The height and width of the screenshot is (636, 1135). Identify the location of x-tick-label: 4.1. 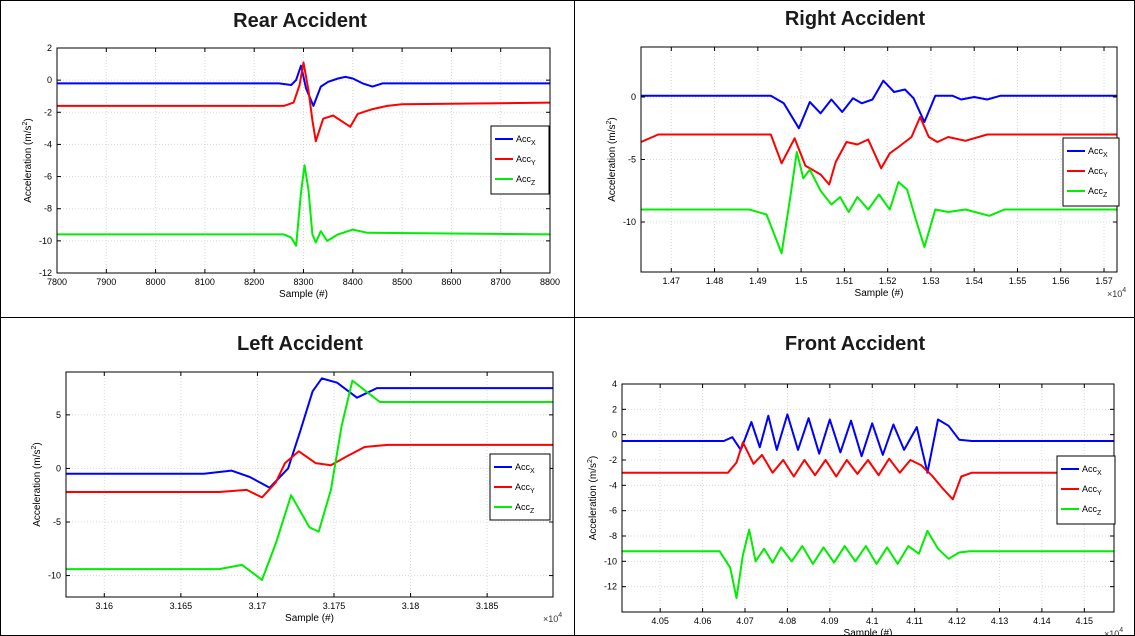
(872, 621).